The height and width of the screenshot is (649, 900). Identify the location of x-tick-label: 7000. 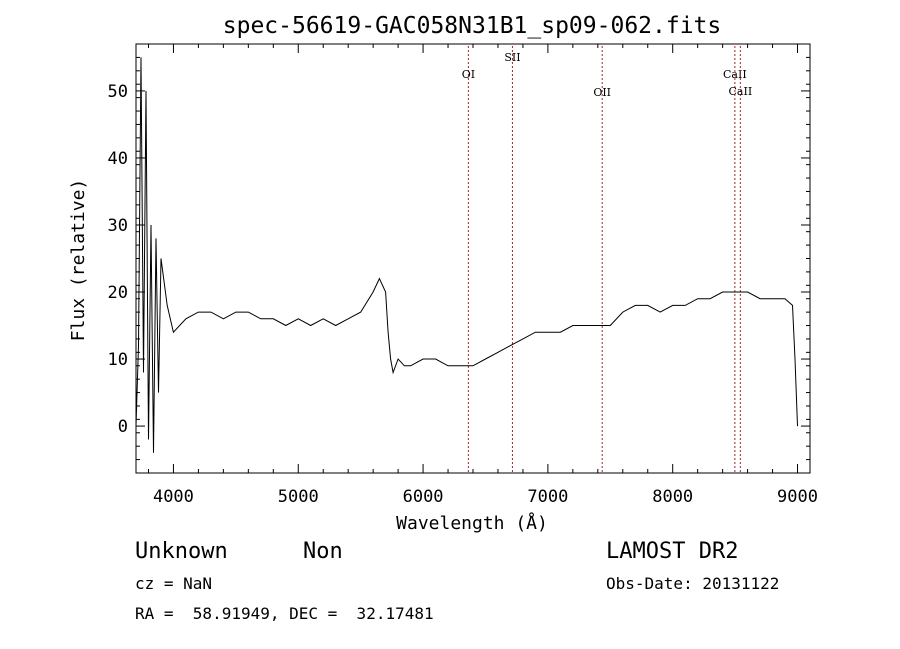
(547, 497).